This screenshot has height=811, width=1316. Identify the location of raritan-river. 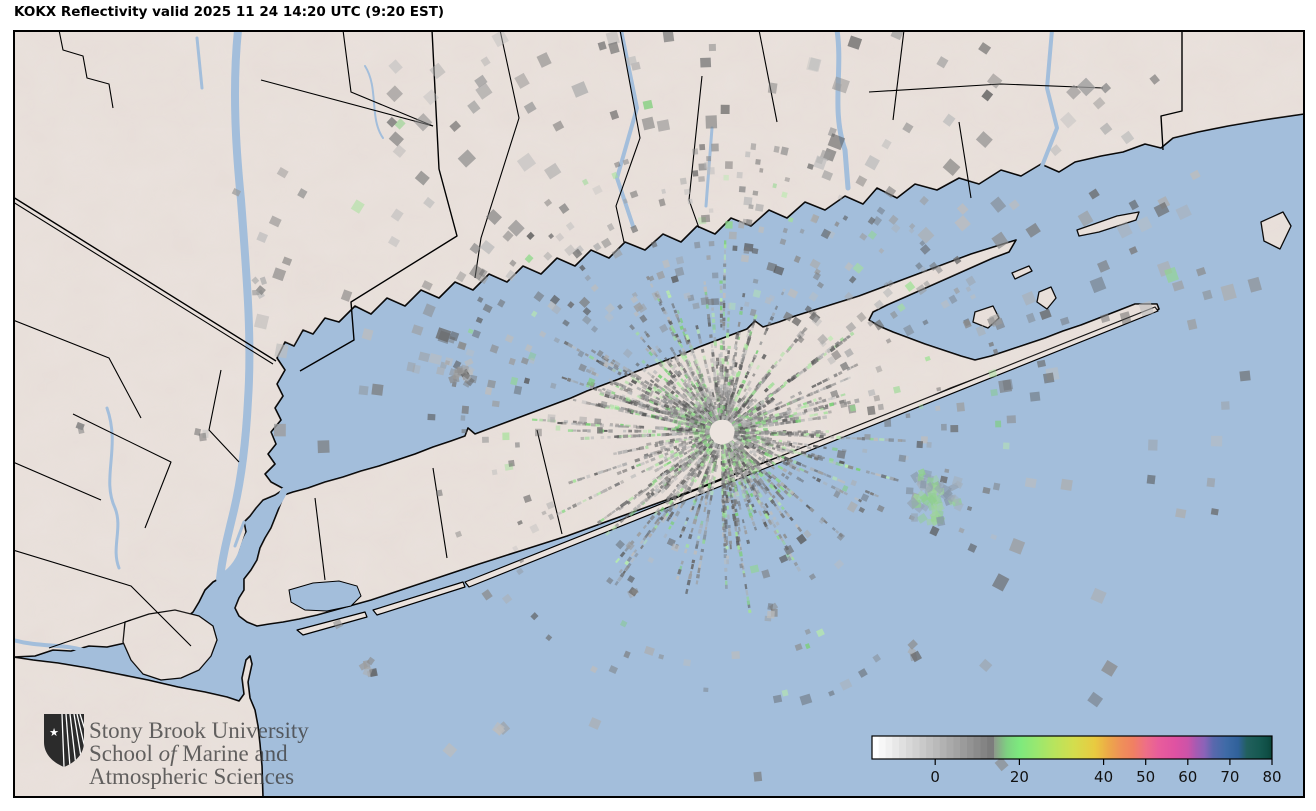
(52, 646).